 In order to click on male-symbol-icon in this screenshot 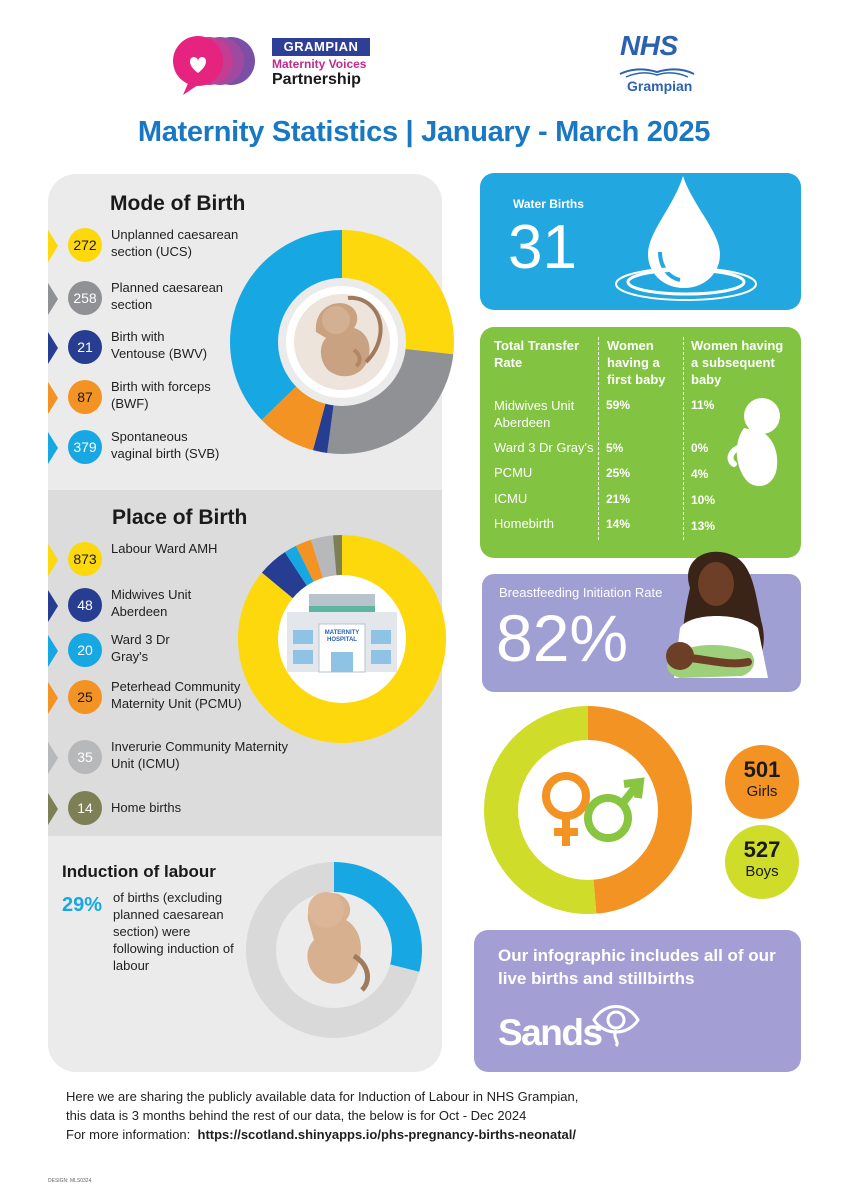, I will do `click(614, 809)`.